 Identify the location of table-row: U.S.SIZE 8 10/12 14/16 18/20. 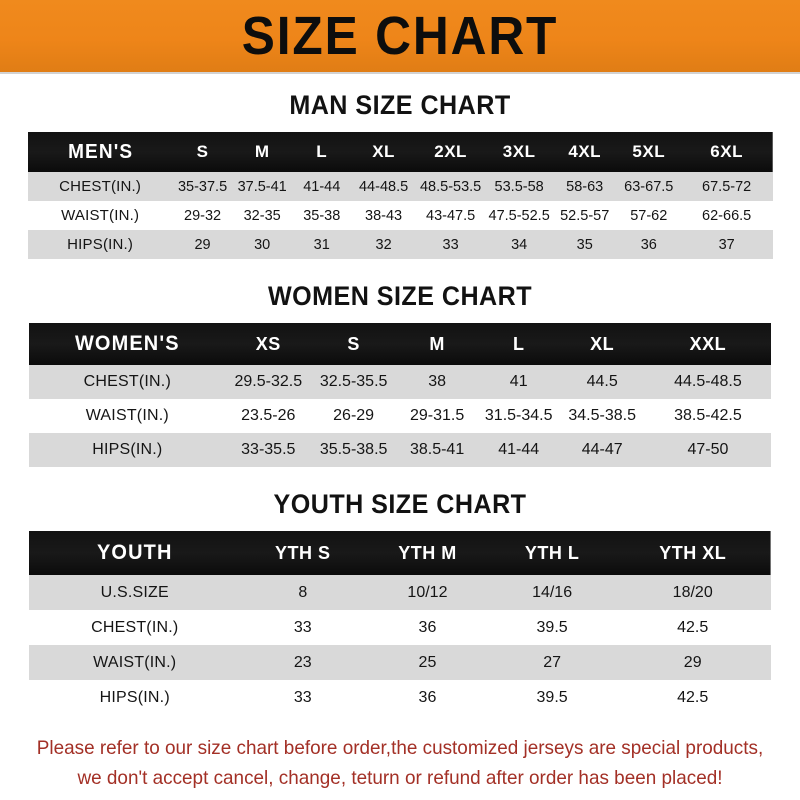
(400, 592).